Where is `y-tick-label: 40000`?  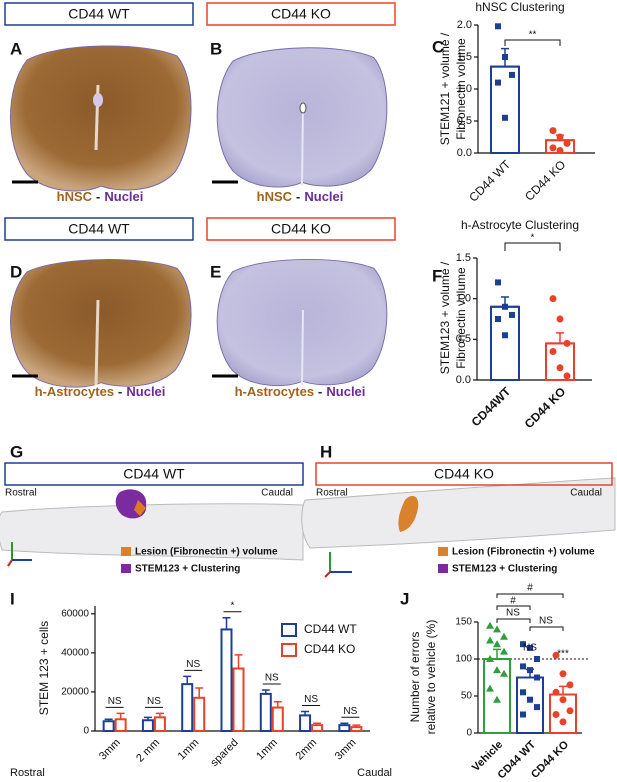 y-tick-label: 40000 is located at coordinates (75, 653).